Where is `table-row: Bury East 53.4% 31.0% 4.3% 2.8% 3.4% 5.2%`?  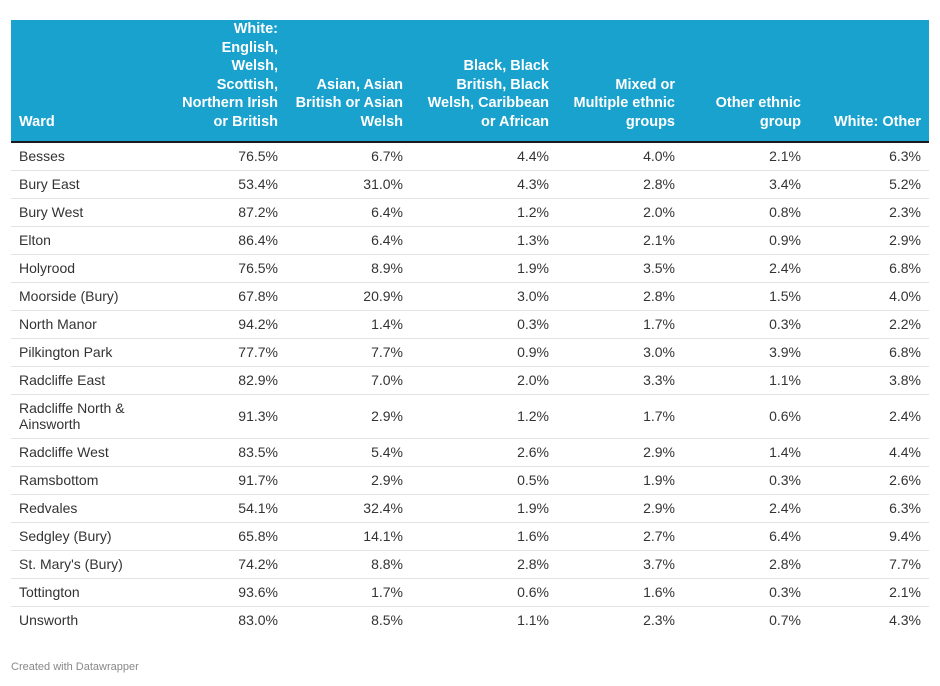
table-row: Bury East 53.4% 31.0% 4.3% 2.8% 3.4% 5.2% is located at coordinates (470, 184).